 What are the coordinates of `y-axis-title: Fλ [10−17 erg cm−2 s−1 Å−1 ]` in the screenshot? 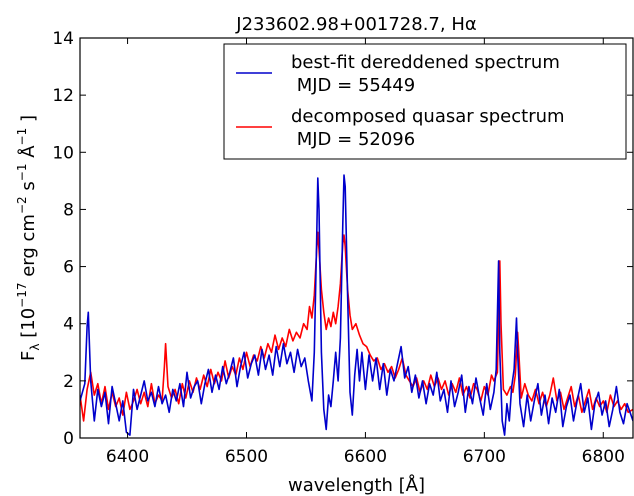 It's located at (28, 238).